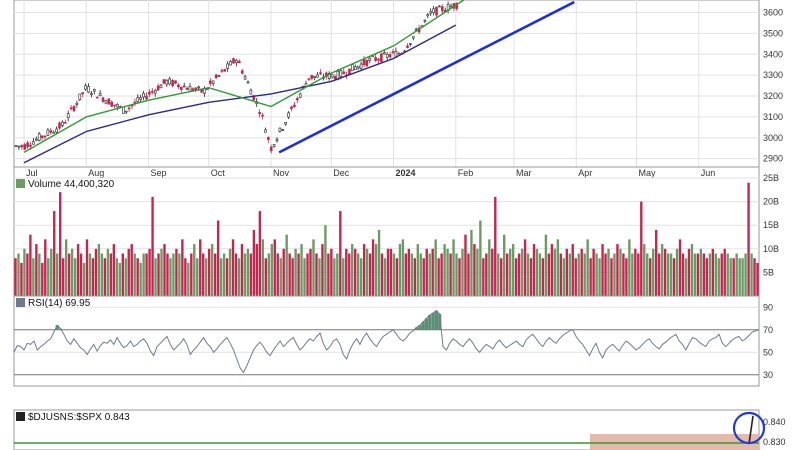 The height and width of the screenshot is (450, 800). Describe the element at coordinates (20, 183) in the screenshot. I see `volume-legend-swatch` at that location.